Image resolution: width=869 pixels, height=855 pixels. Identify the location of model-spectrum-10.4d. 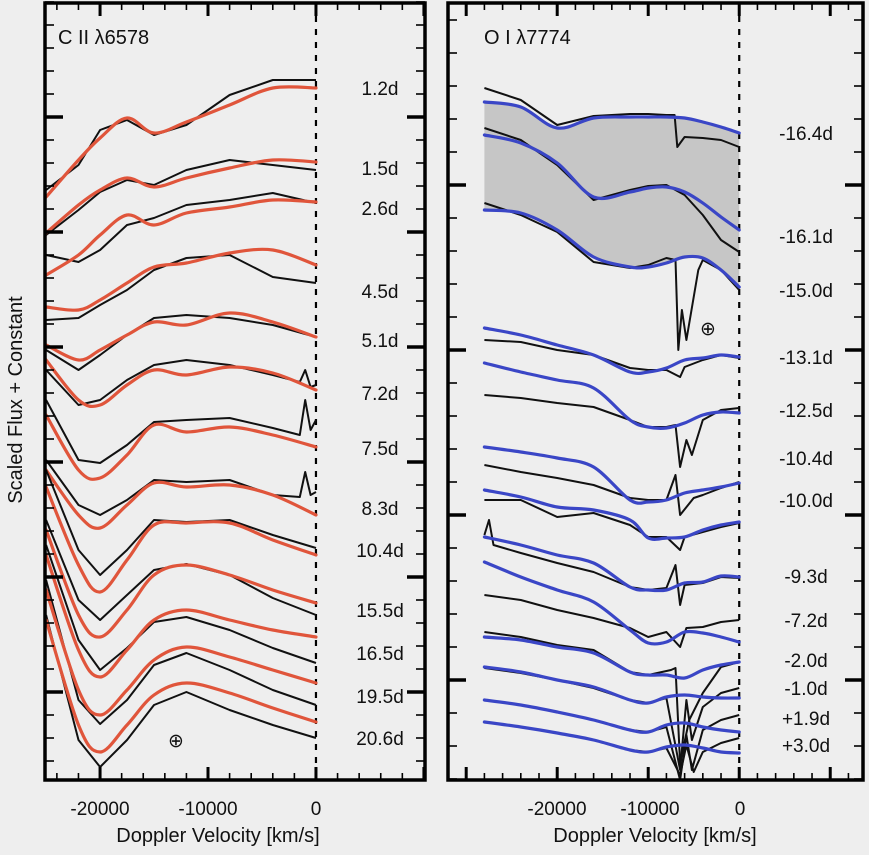
(181, 539).